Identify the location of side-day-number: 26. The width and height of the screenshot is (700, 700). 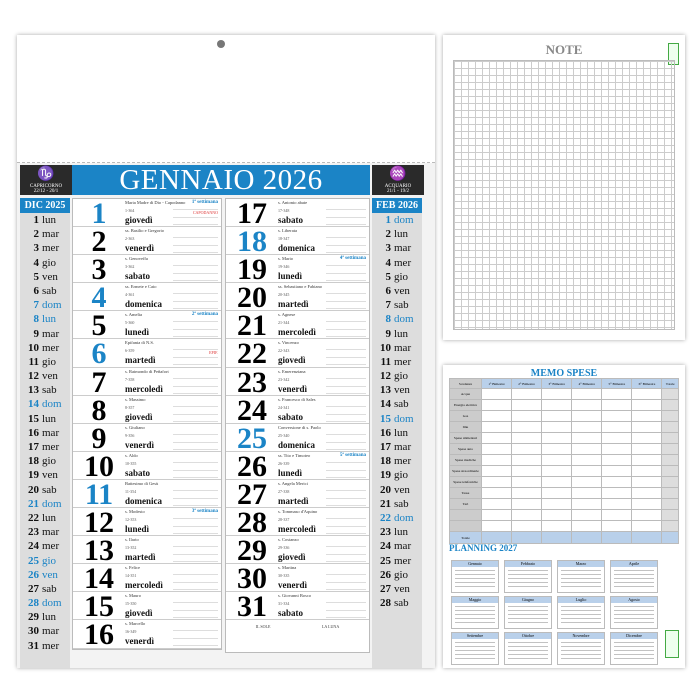
(385, 574).